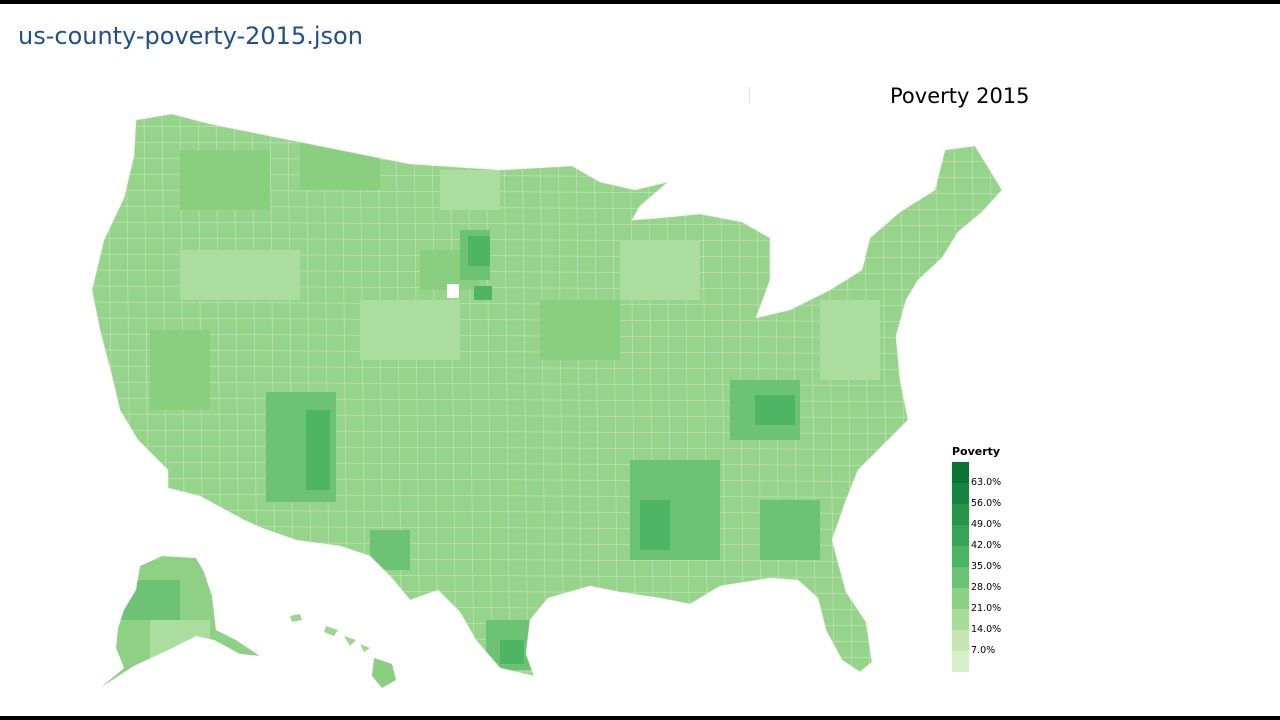 The width and height of the screenshot is (1280, 720). Describe the element at coordinates (986, 545) in the screenshot. I see `legend-label: 42.0%` at that location.